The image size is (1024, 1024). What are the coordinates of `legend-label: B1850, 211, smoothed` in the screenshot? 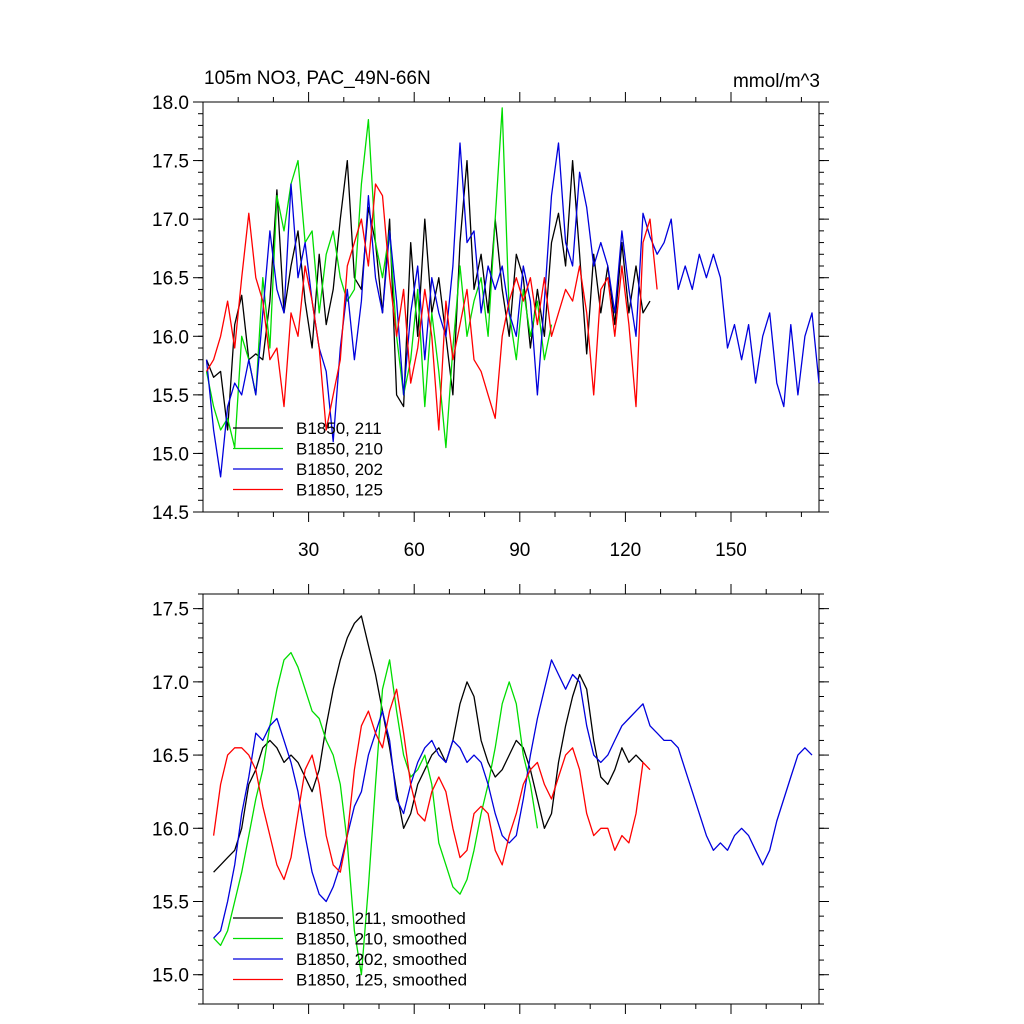 It's located at (381, 918).